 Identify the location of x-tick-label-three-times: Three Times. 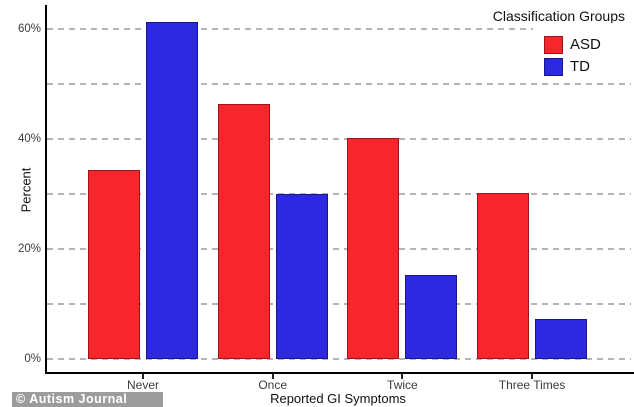
(532, 385).